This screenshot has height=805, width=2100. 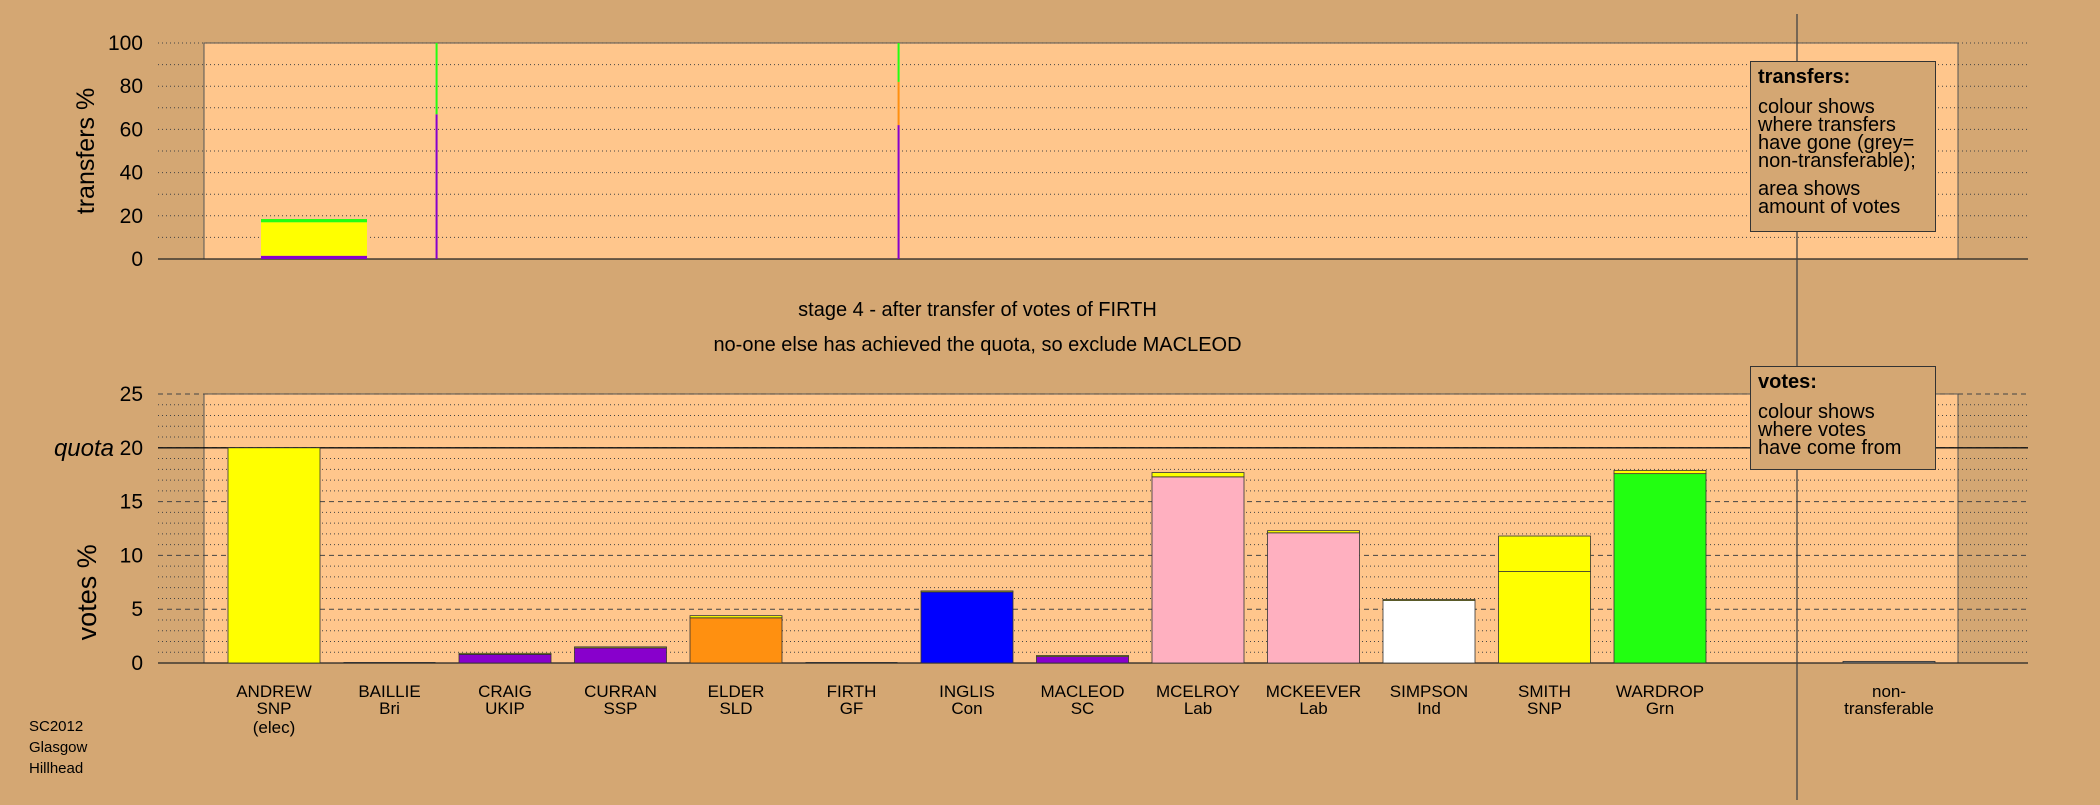 What do you see at coordinates (1082, 691) in the screenshot?
I see `candidate-name-label: MACLEOD` at bounding box center [1082, 691].